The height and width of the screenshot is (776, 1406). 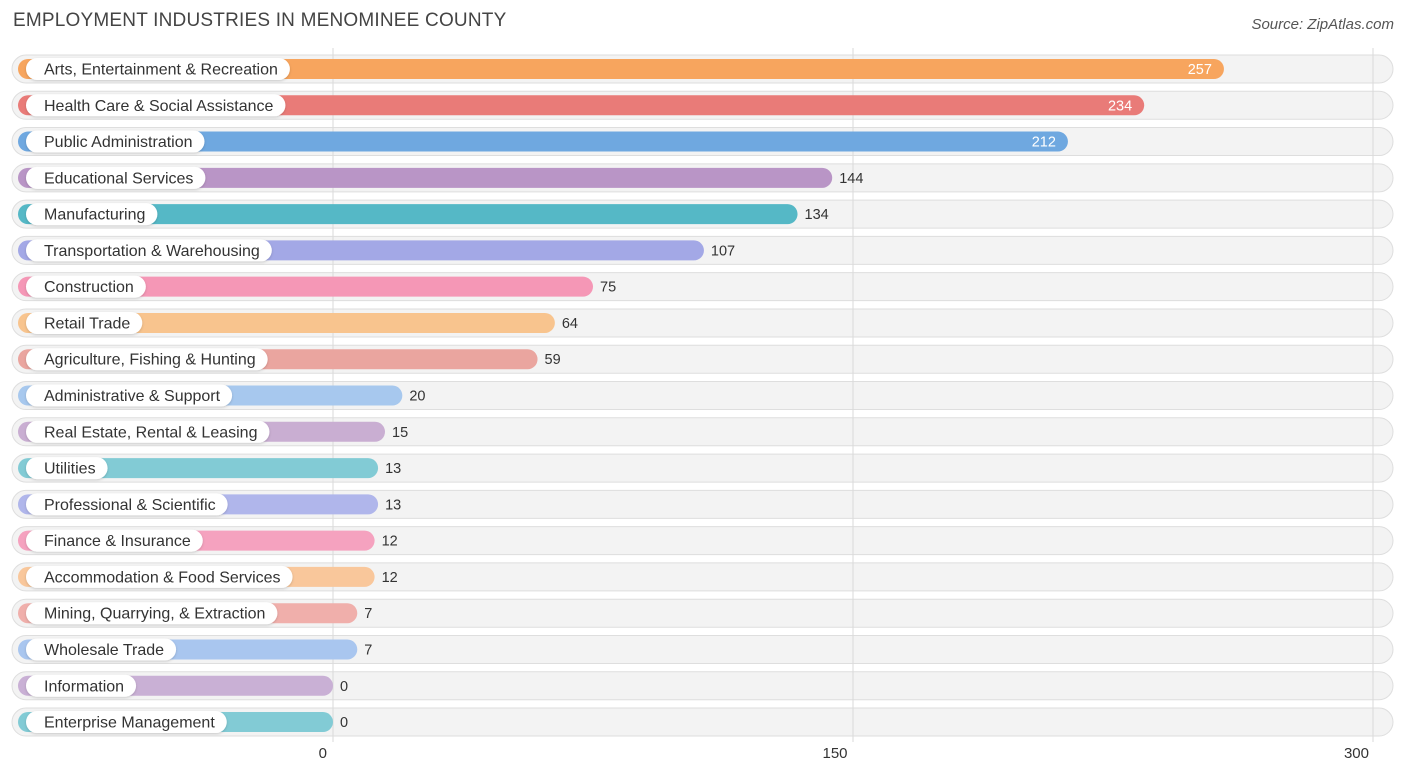 I want to click on category-label: Construction, so click(x=89, y=287).